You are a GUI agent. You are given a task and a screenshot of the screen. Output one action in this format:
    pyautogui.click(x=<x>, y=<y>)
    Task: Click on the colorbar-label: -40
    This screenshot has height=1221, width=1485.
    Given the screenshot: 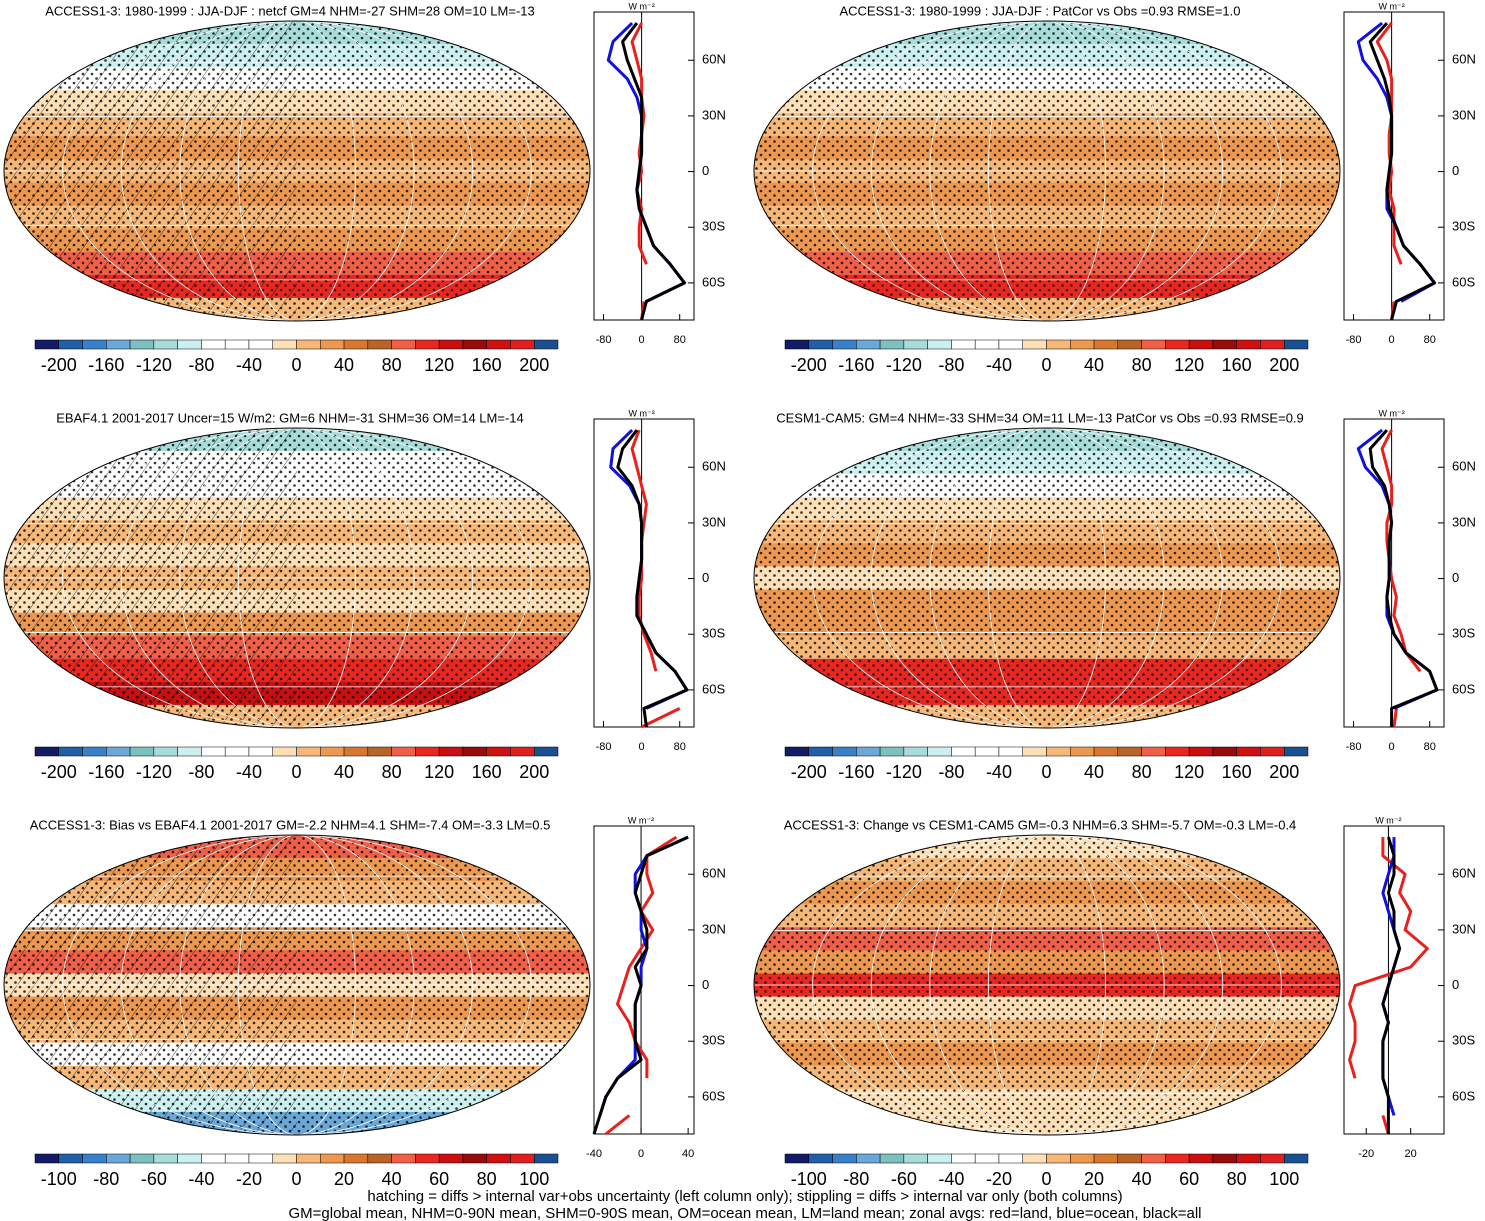 What is the action you would take?
    pyautogui.click(x=249, y=772)
    